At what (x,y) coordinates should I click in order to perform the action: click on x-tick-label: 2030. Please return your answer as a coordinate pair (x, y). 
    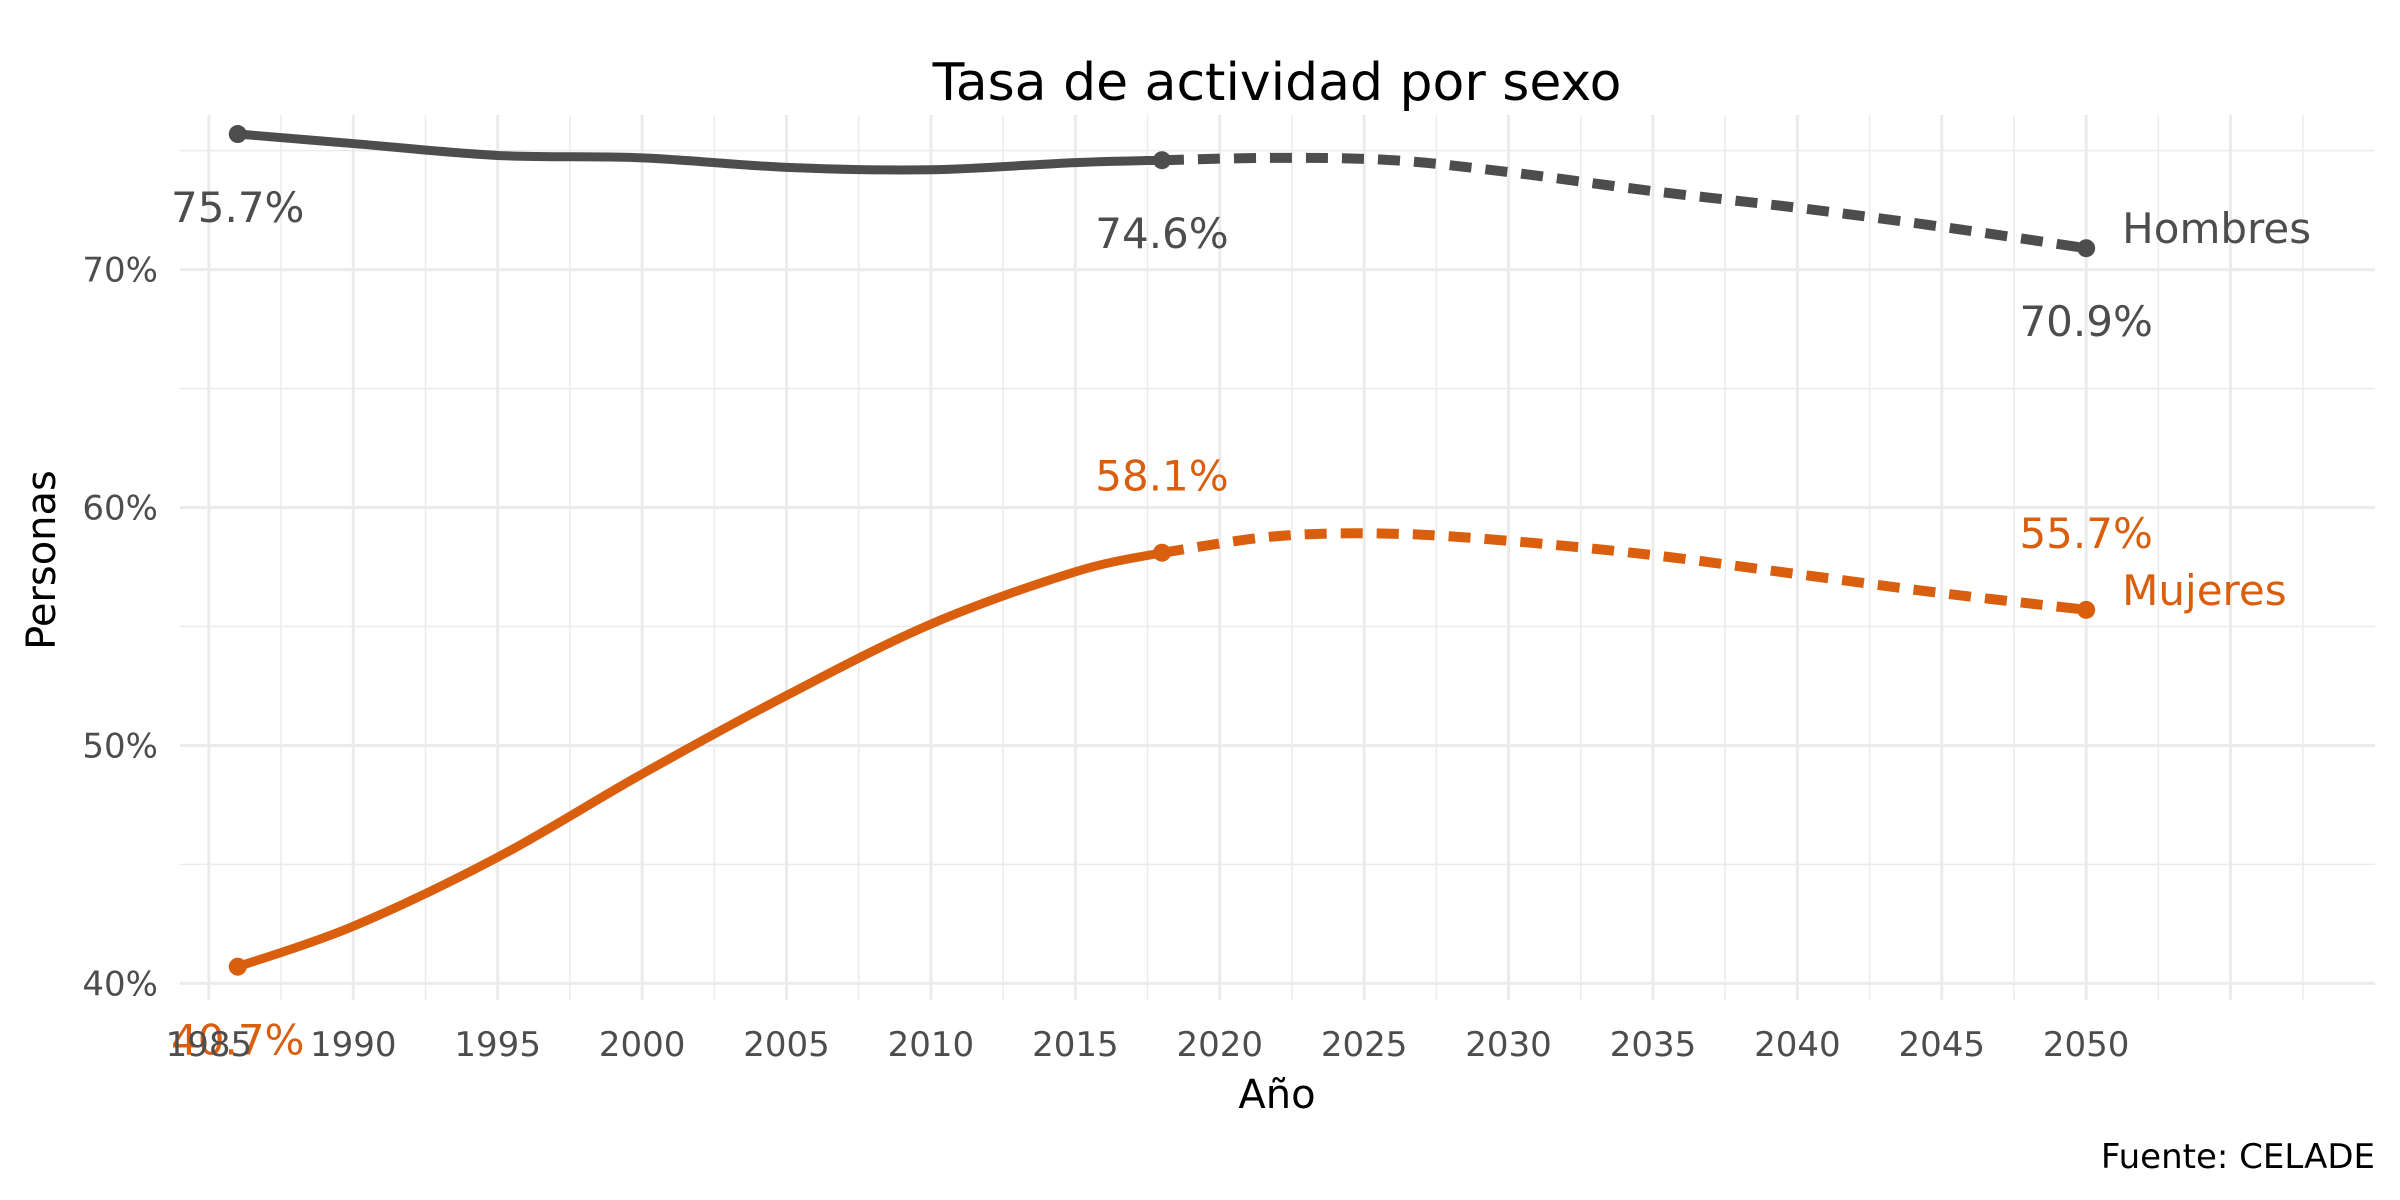
    Looking at the image, I should click on (1508, 1045).